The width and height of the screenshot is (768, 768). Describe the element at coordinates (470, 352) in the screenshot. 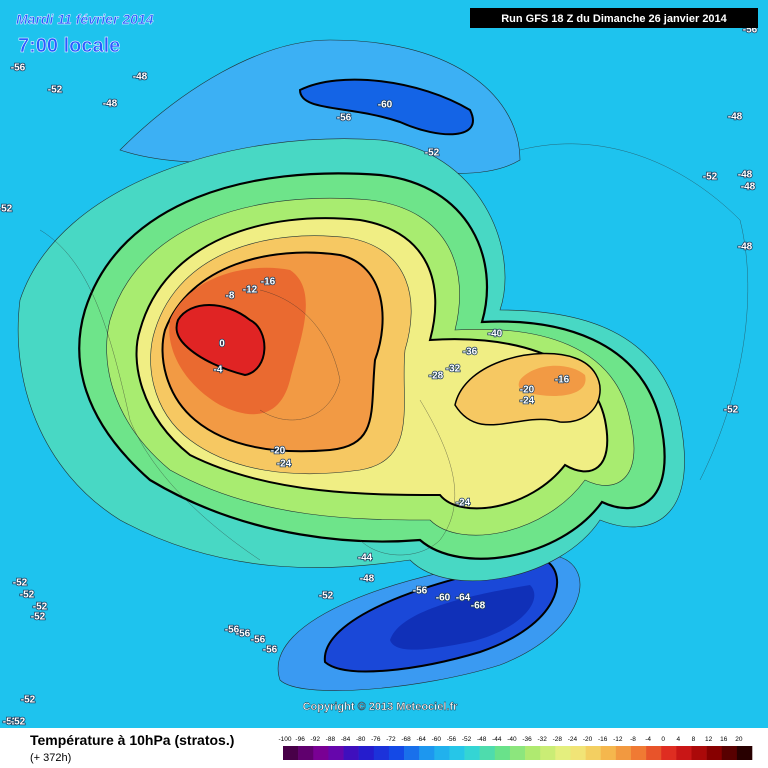

I see `contour-label: -36` at that location.